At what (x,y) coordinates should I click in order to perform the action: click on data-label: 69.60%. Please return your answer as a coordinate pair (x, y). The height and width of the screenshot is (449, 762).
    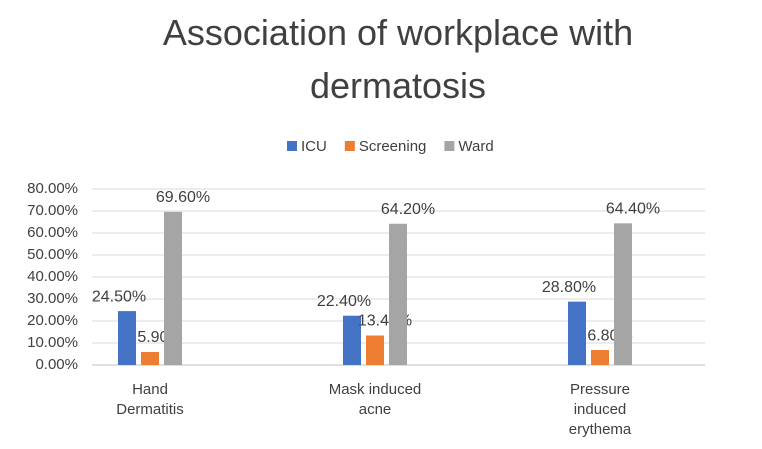
    Looking at the image, I should click on (183, 197).